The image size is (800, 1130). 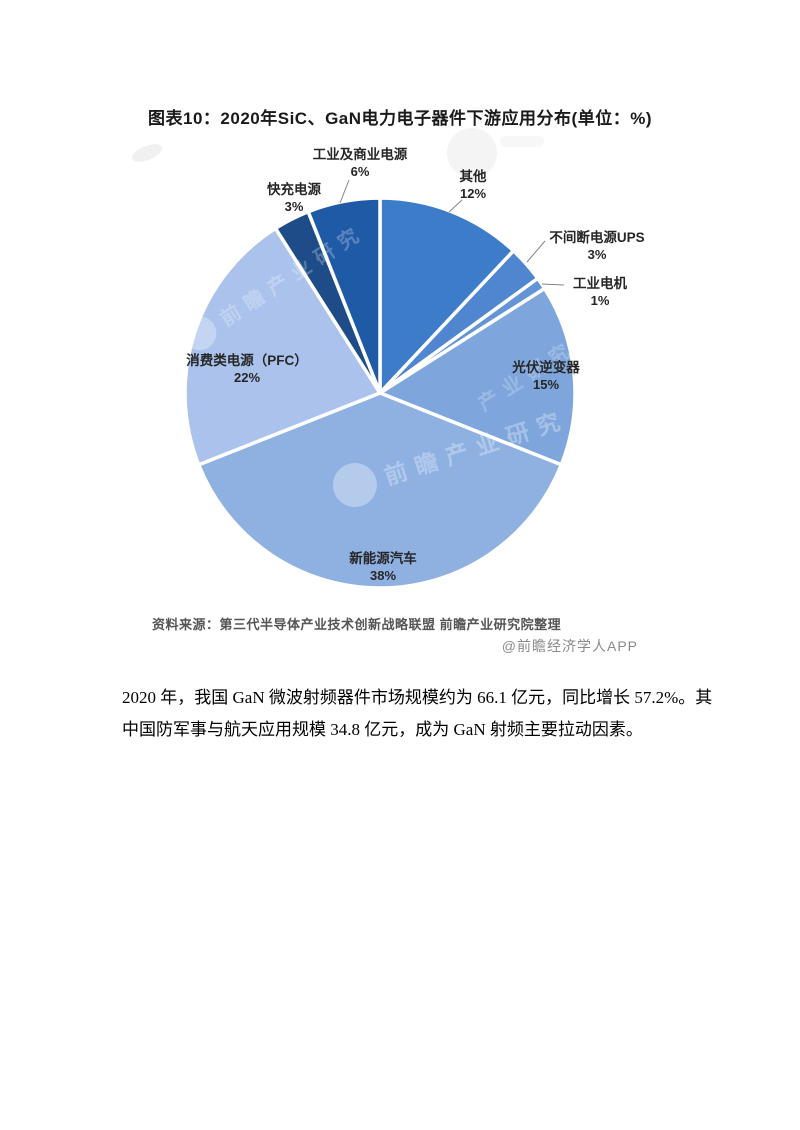 What do you see at coordinates (294, 189) in the screenshot?
I see `slice-label-name: 快充电源` at bounding box center [294, 189].